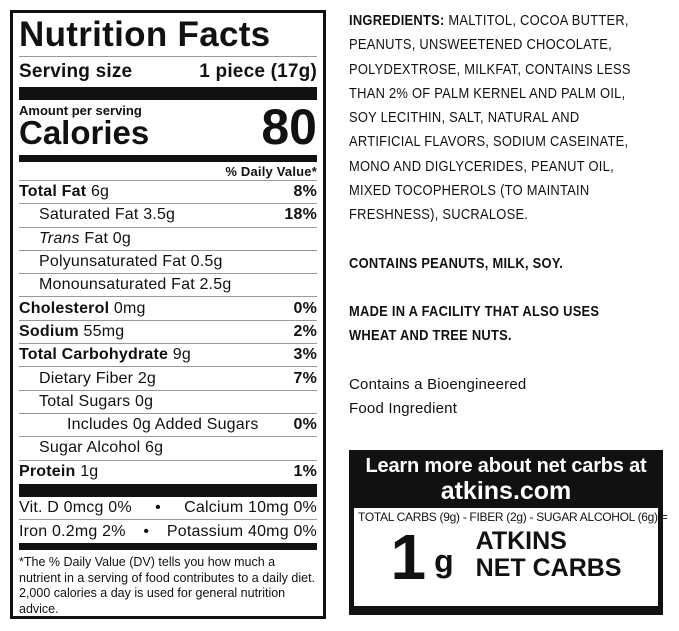 This screenshot has width=679, height=631. I want to click on net-carbs-unit: g, so click(444, 561).